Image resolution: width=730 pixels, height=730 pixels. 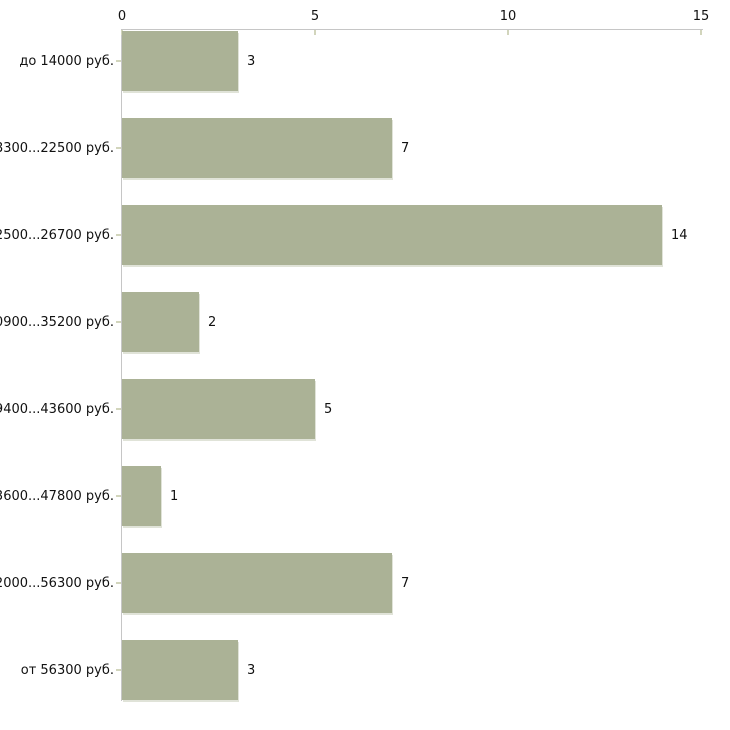 I want to click on category-label: 30900...35200 руб., so click(x=57, y=322).